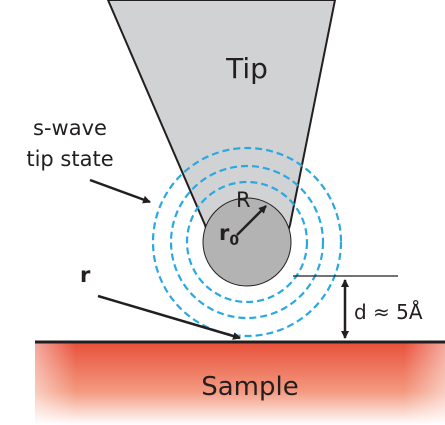 The image size is (445, 425). I want to click on position-arrow, so click(169, 317).